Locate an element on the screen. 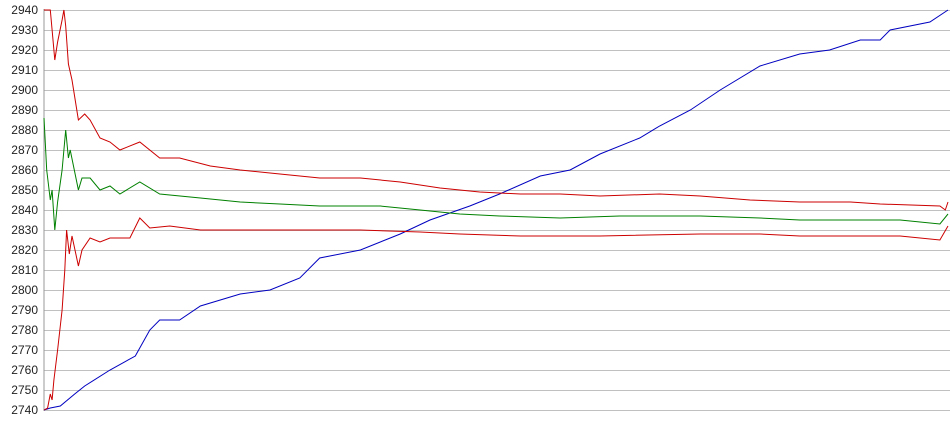  y-tick-label: 2760 is located at coordinates (24, 370).